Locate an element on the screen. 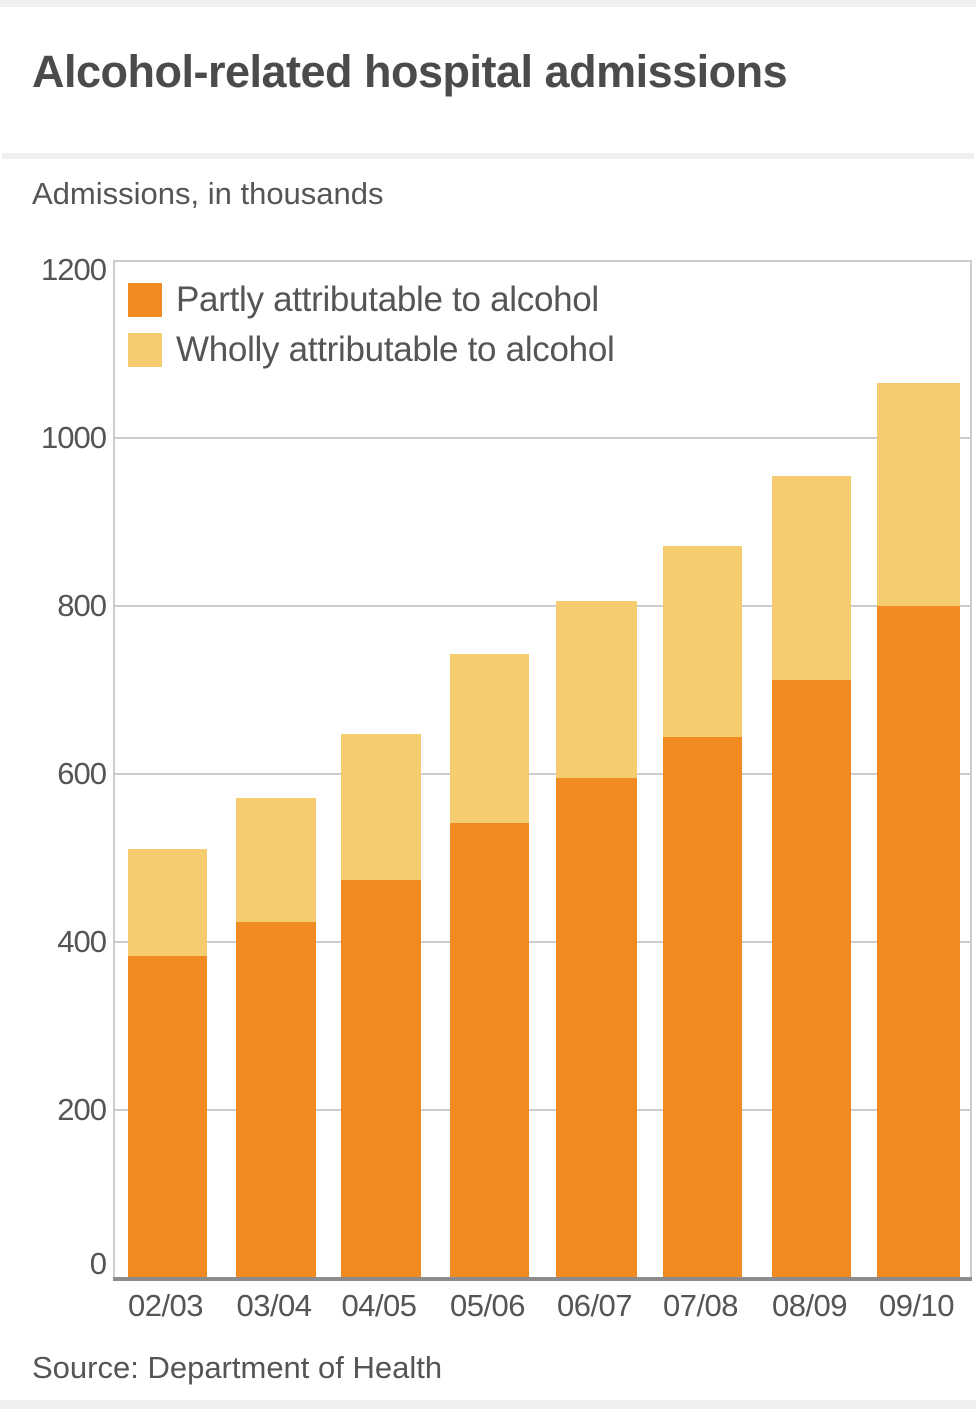 This screenshot has height=1409, width=976. x-tick-label: 04/05 is located at coordinates (379, 1305).